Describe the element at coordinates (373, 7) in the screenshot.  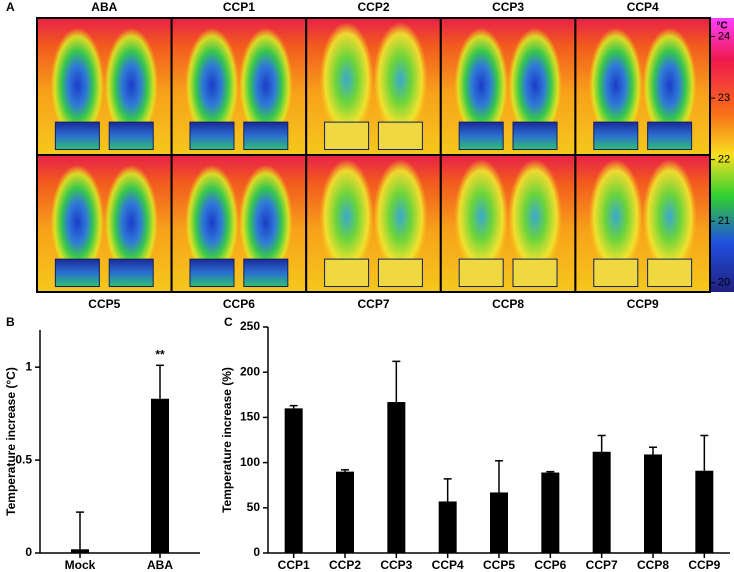
I see `image-label: CCP2` at that location.